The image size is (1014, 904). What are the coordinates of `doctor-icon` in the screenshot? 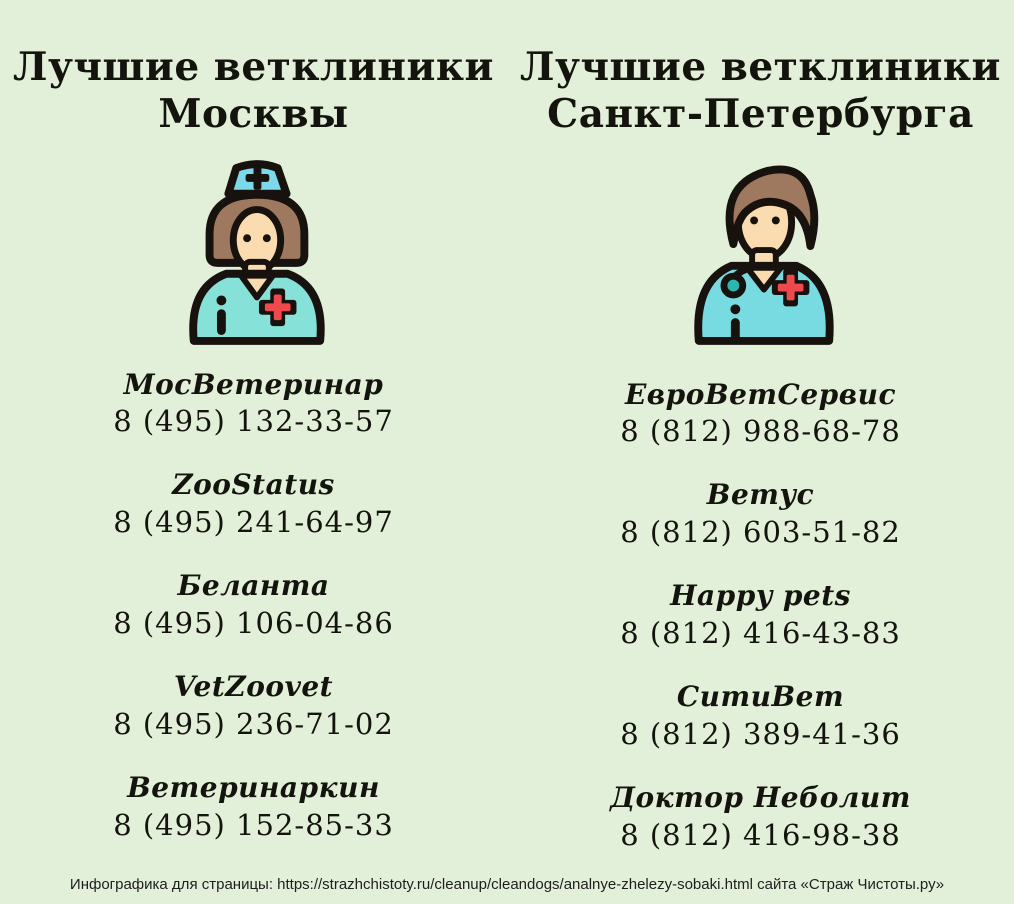 It's located at (760, 253).